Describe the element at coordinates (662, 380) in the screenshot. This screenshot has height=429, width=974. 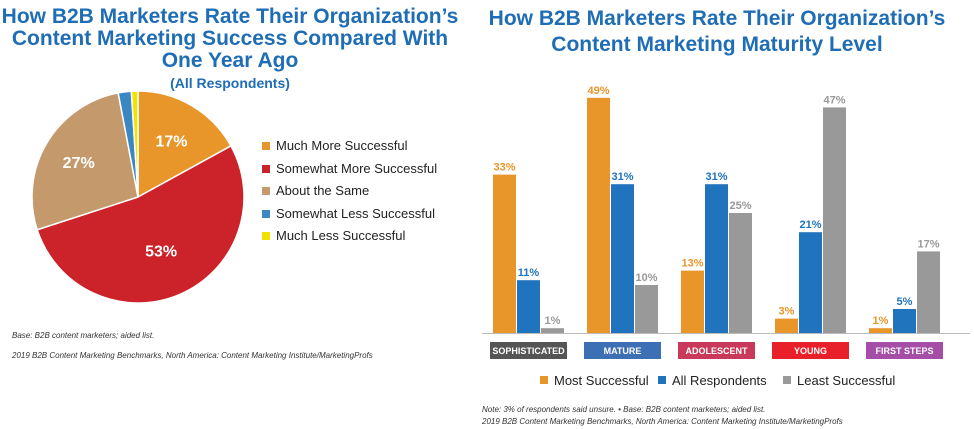
I see `bar-legend-swatch-all-respondents` at that location.